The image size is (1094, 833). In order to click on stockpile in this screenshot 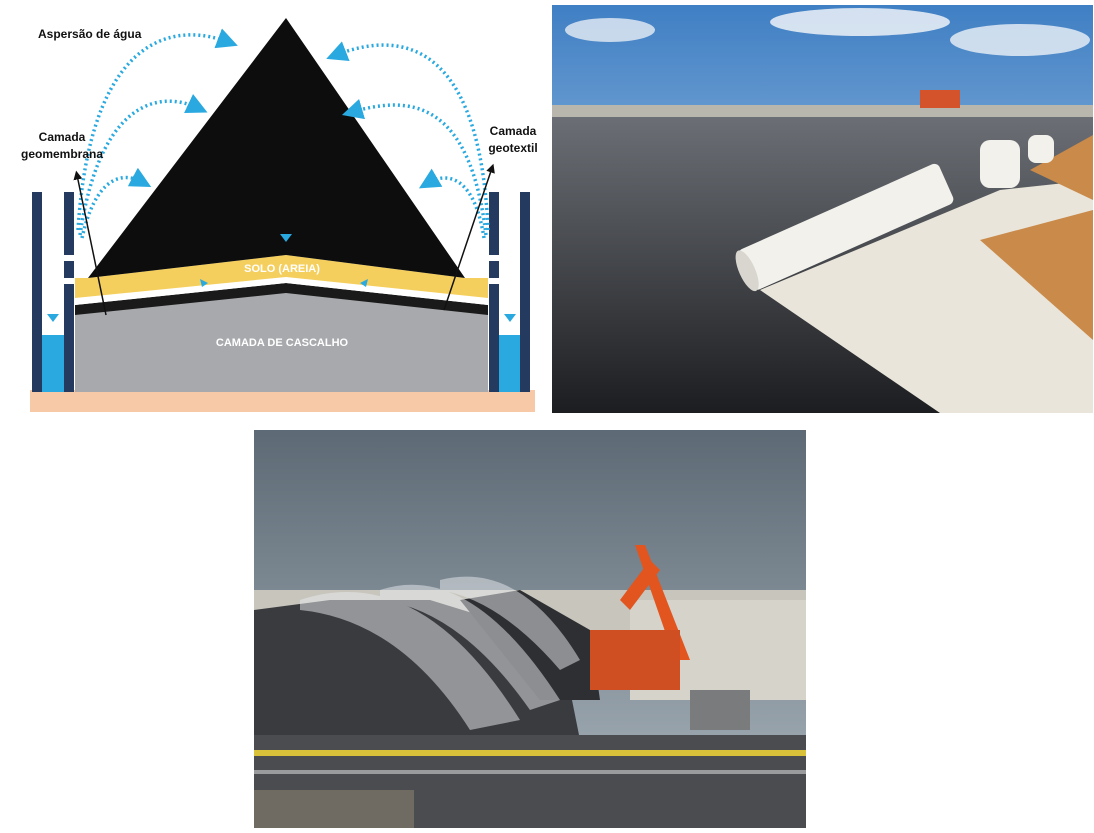, I will do `click(276, 148)`.